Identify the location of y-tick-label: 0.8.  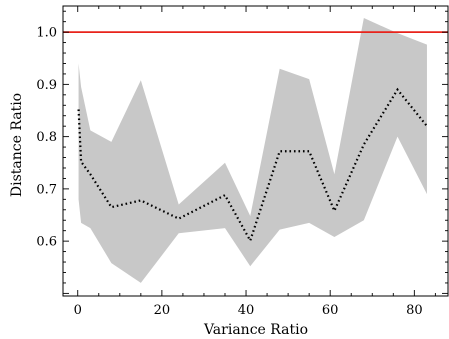
(46, 137).